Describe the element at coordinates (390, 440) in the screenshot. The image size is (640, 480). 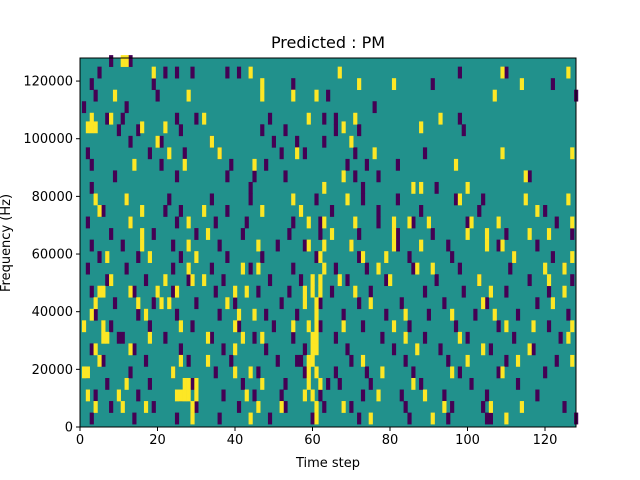
I see `x-tick-label: 80` at that location.